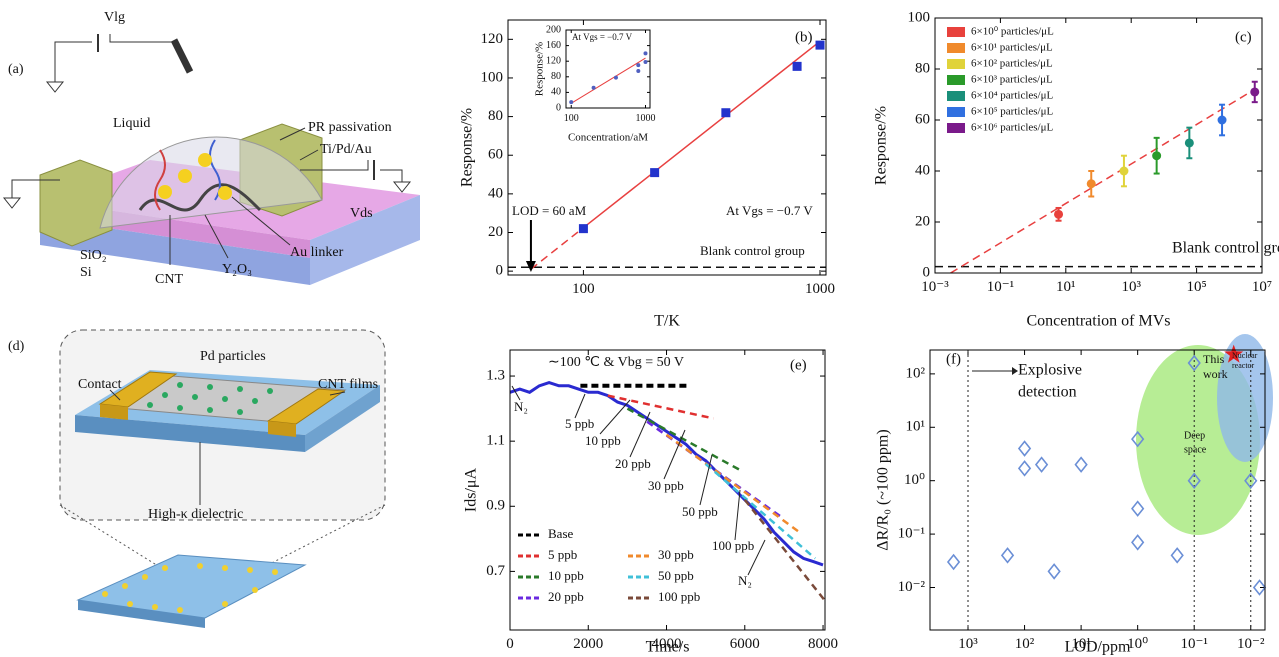 The height and width of the screenshot is (657, 1279). Describe the element at coordinates (182, 56) in the screenshot. I see `gate-electrode` at that location.